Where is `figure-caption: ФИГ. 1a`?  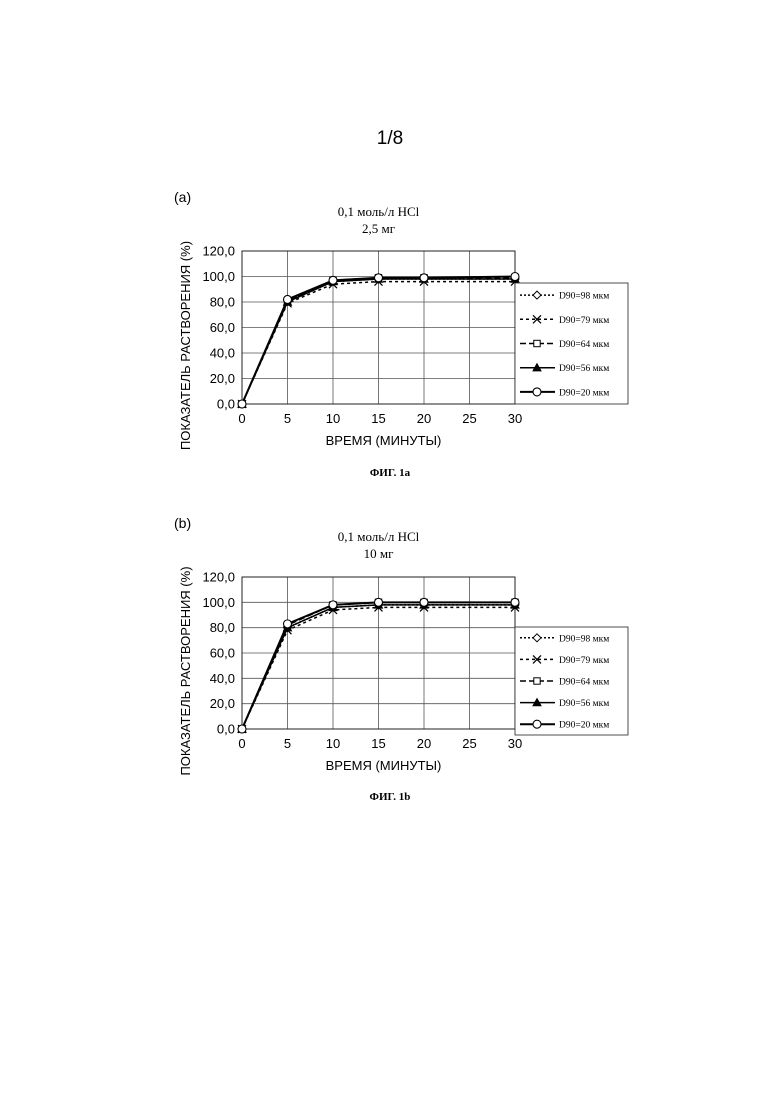 figure-caption: ФИГ. 1a is located at coordinates (390, 473).